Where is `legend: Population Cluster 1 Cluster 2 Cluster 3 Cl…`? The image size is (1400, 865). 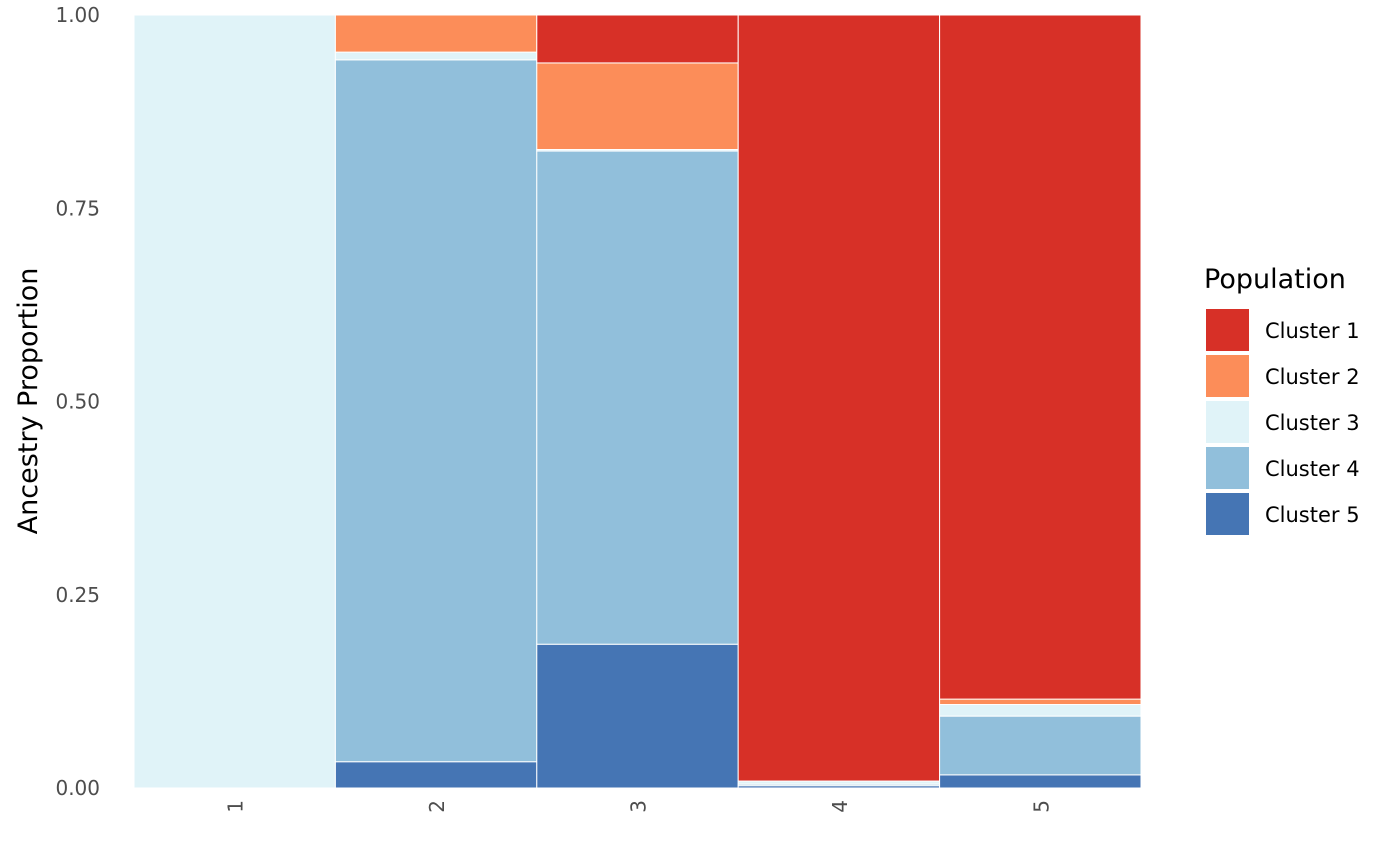
legend: Population Cluster 1 Cluster 2 Cluster 3 Cl… is located at coordinates (1282, 399).